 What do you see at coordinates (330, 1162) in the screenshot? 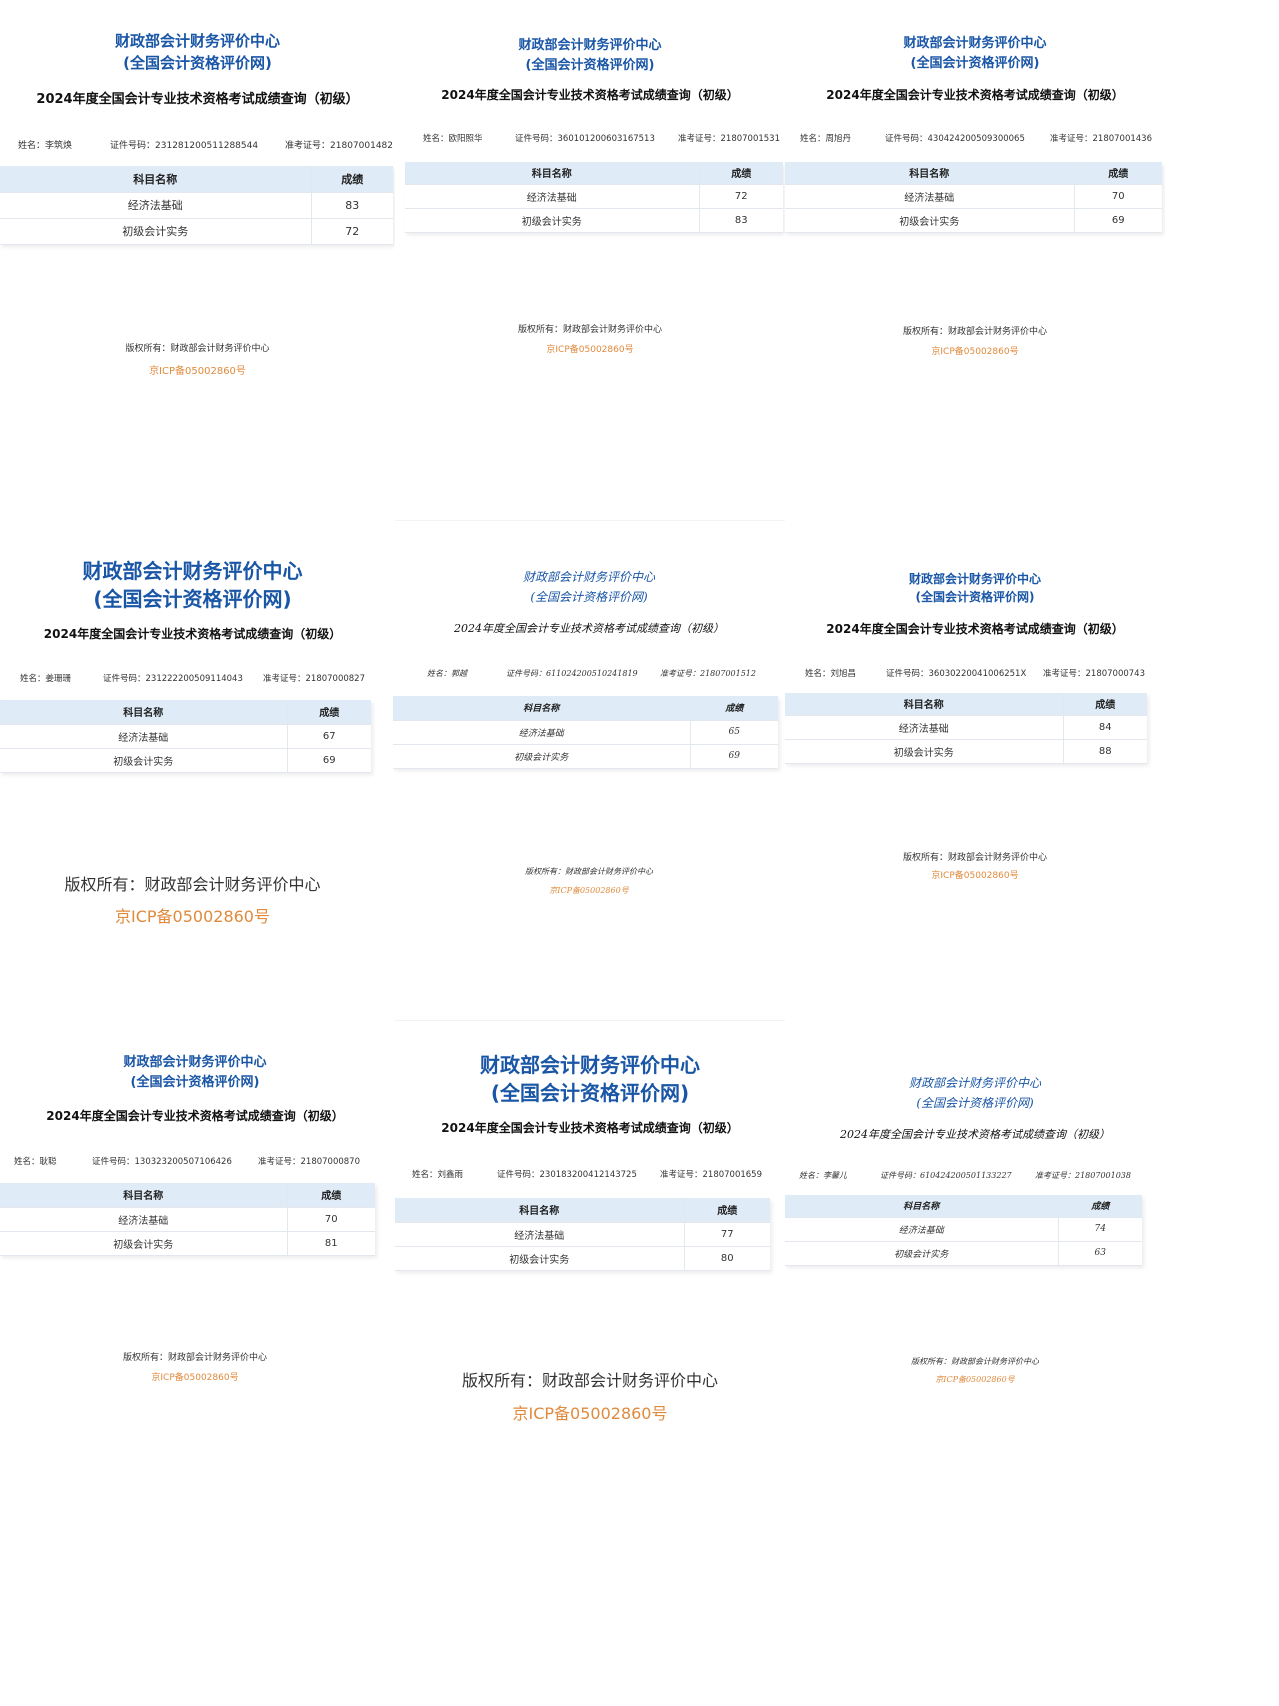
I see `ticket-number-field-value: 21807000870` at bounding box center [330, 1162].